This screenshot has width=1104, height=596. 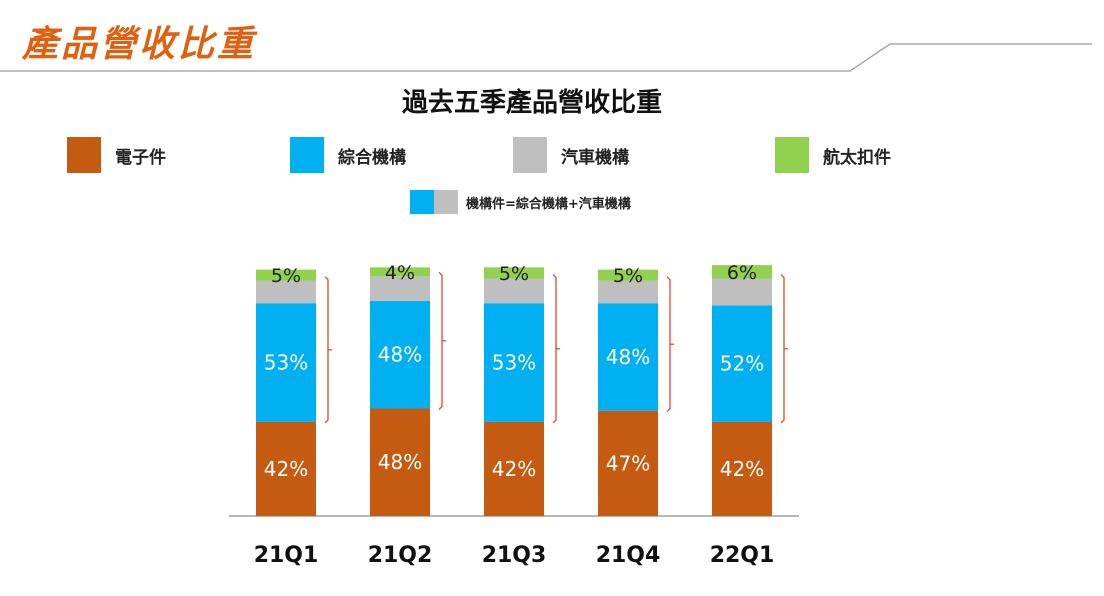 I want to click on bracket-mechanism-21Q2, so click(x=442, y=340).